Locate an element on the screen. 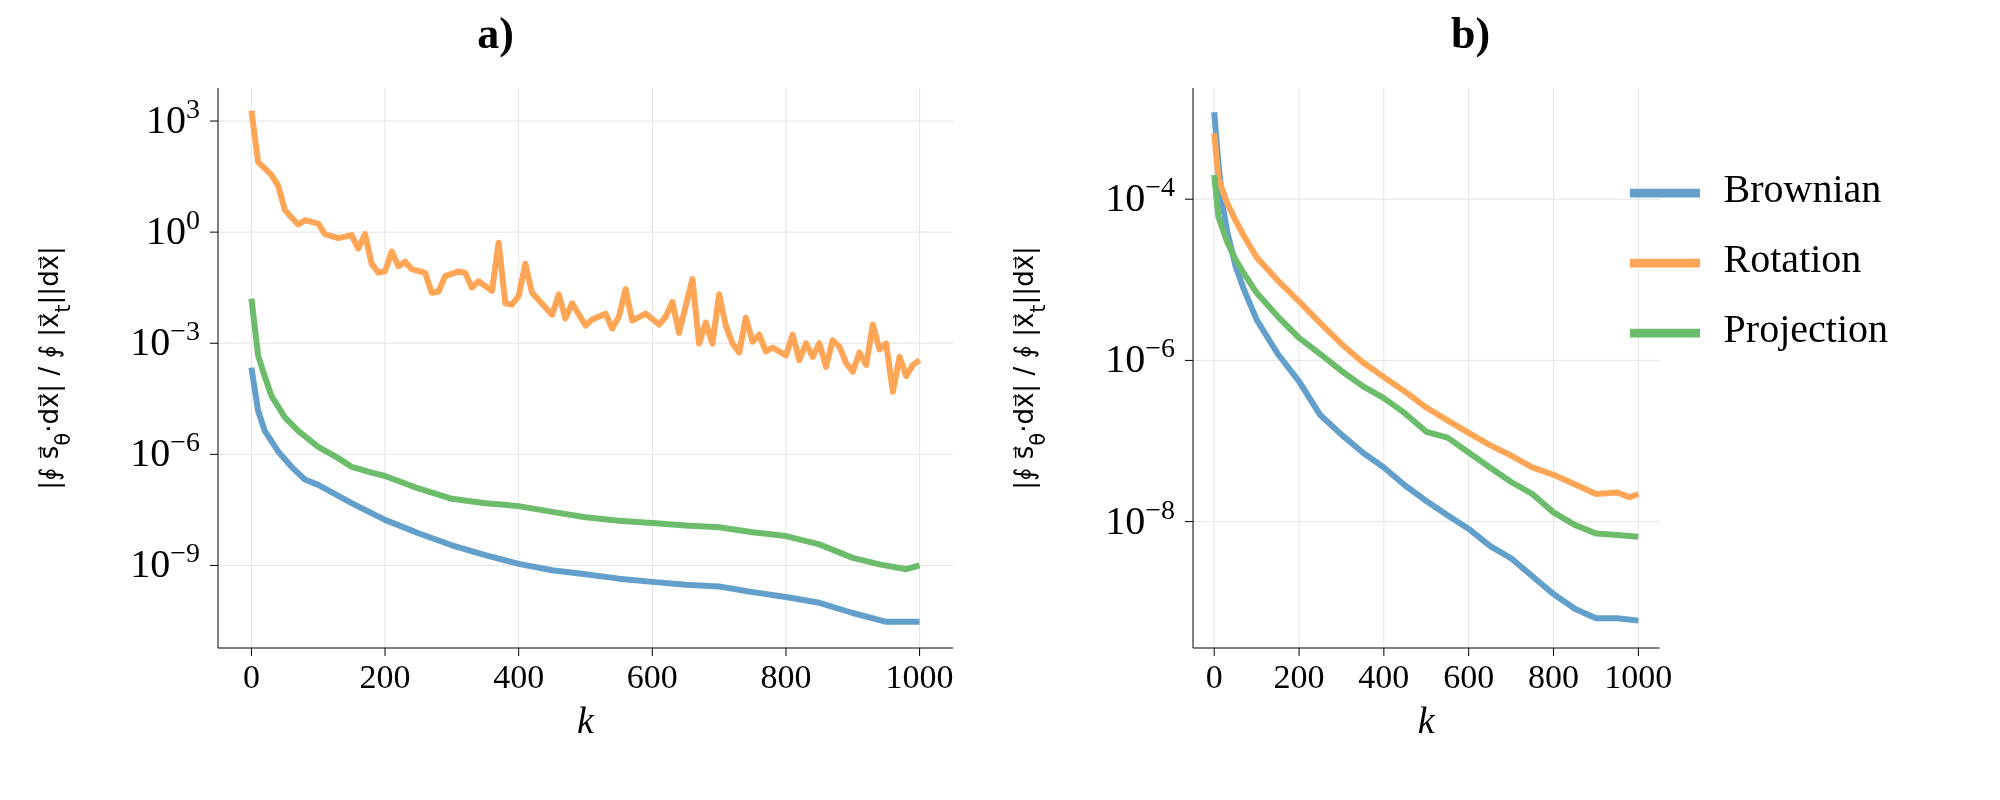  legend-label: Projection is located at coordinates (1805, 329).